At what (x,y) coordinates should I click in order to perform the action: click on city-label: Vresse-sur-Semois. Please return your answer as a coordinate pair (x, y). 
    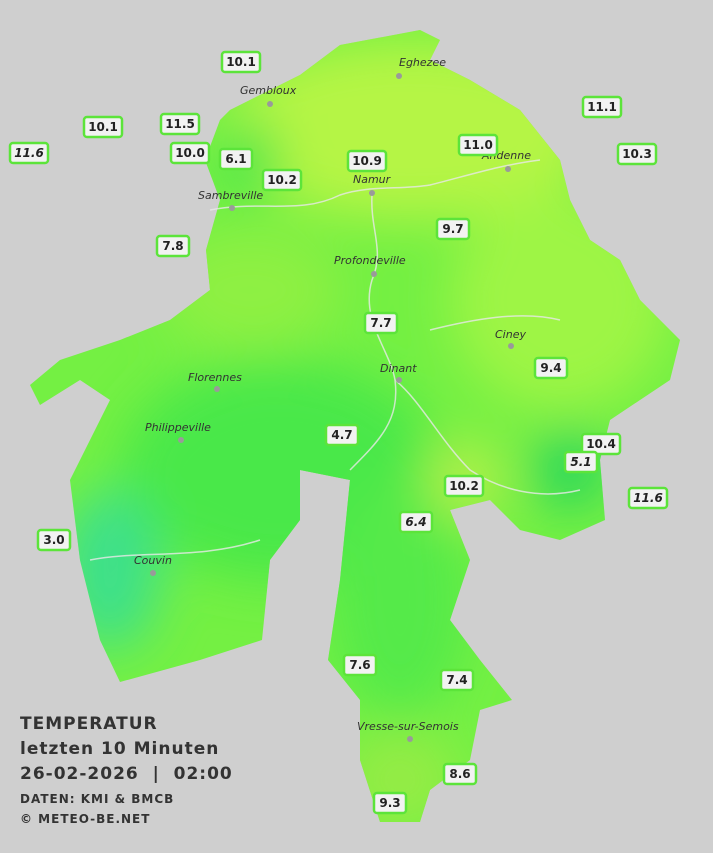
    Looking at the image, I should click on (408, 726).